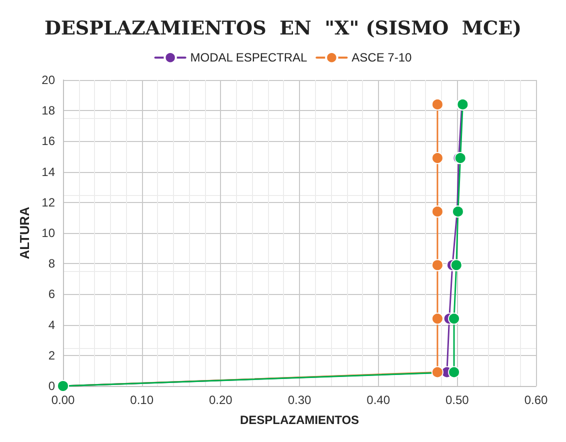 Image resolution: width=566 pixels, height=442 pixels. I want to click on x-tick-label: 0.40, so click(378, 400).